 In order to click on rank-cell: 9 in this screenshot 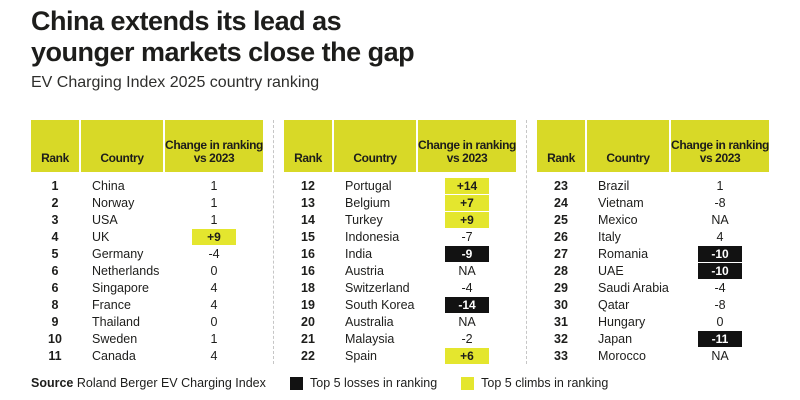, I will do `click(55, 321)`.